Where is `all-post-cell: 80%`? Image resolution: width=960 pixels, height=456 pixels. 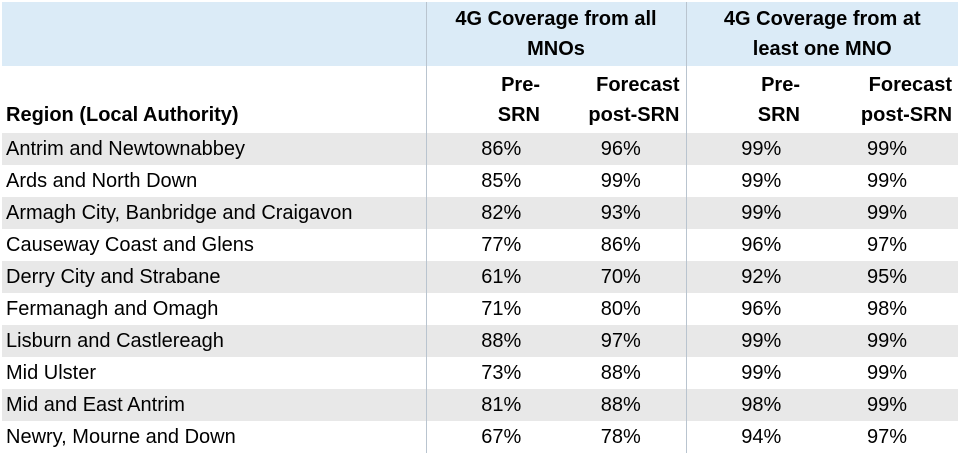 all-post-cell: 80% is located at coordinates (621, 309).